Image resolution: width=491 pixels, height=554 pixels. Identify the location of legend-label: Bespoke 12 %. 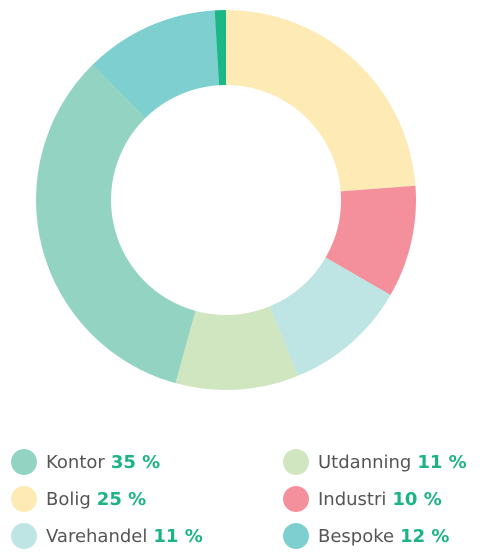
(383, 536).